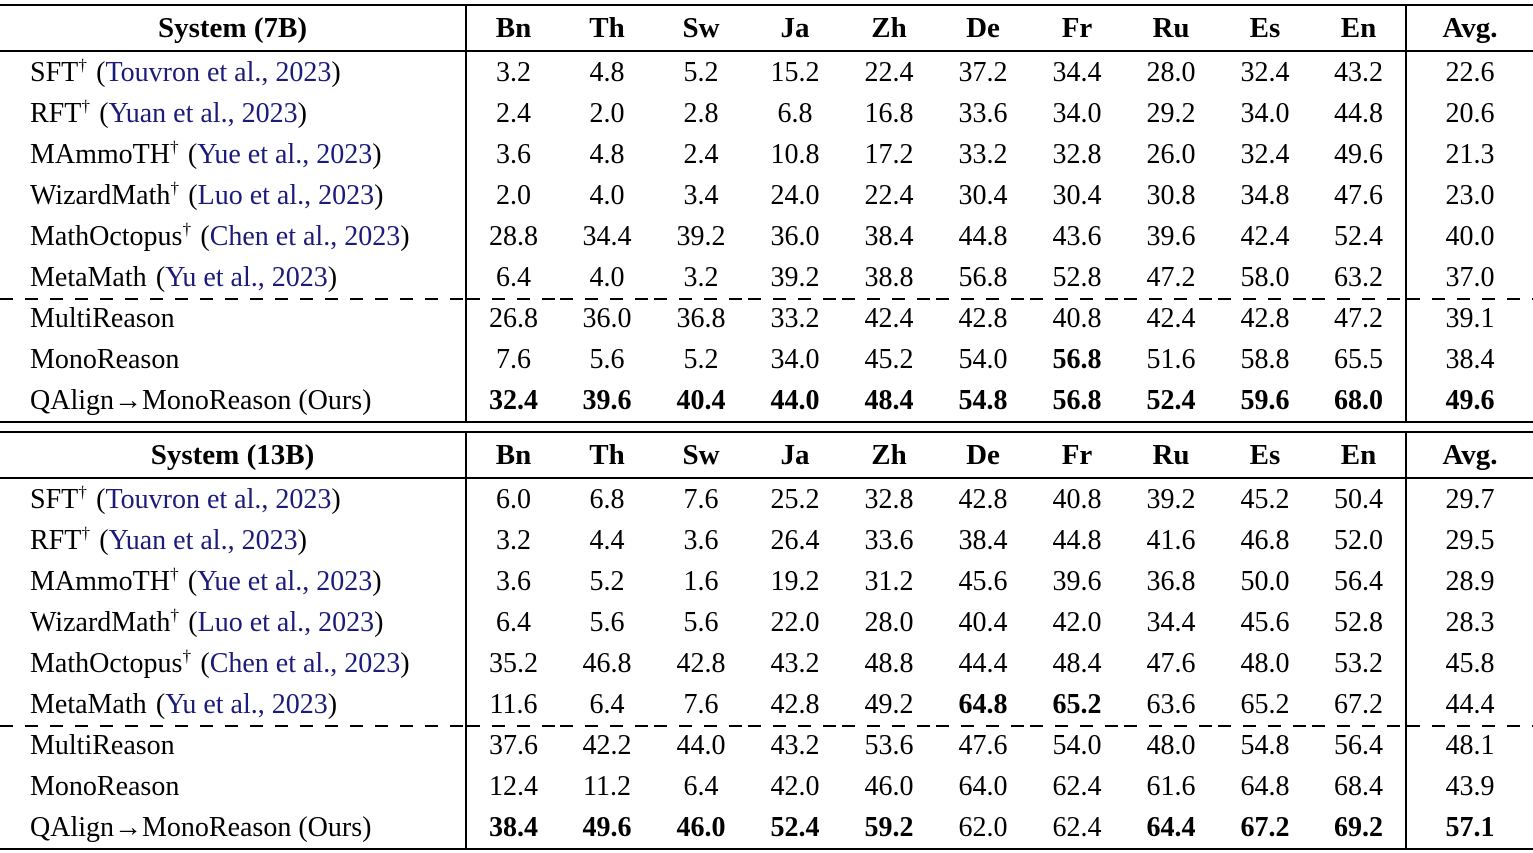  I want to click on value-cell-ja: 42.0, so click(795, 786).